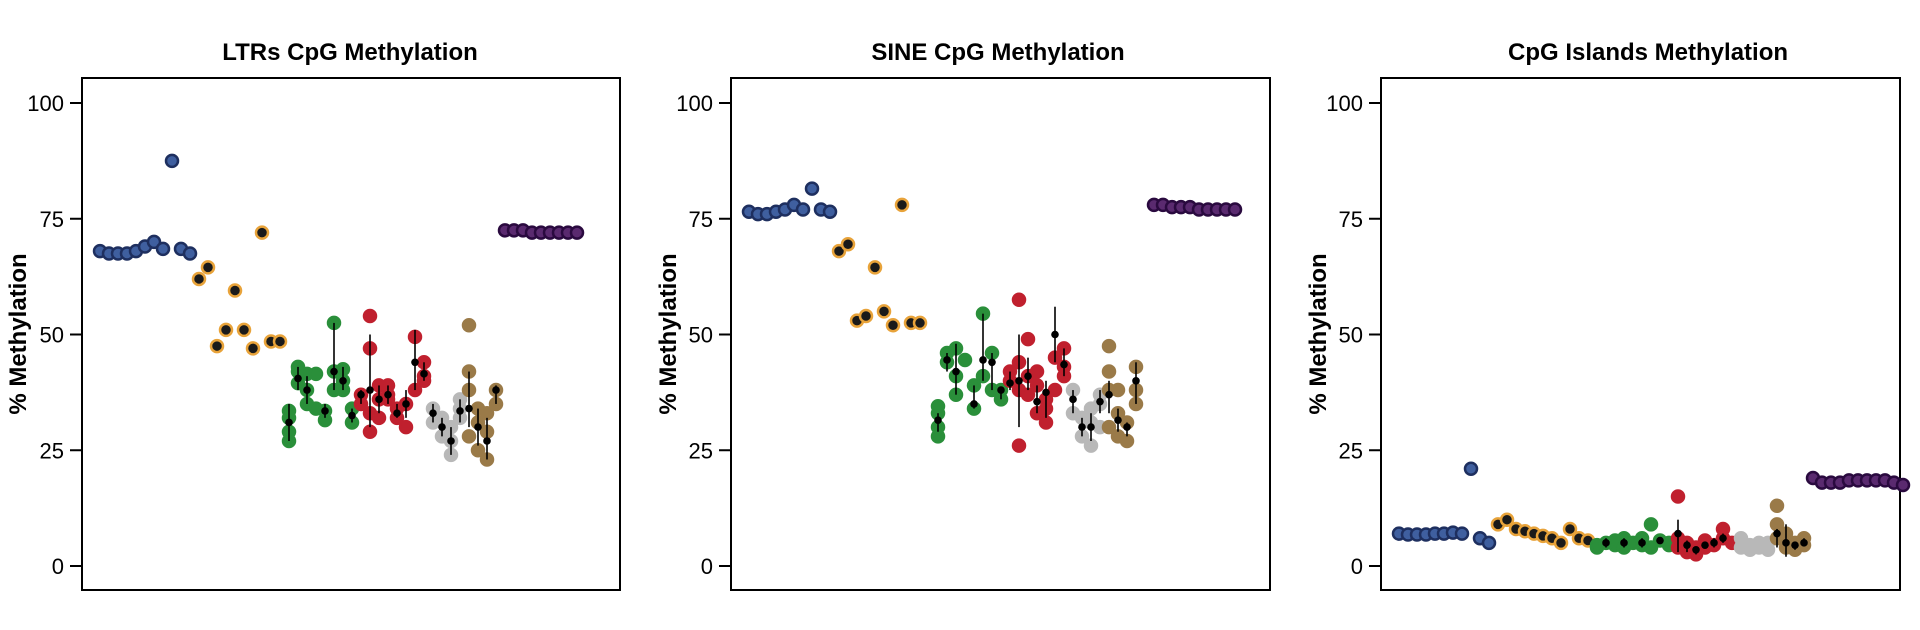  I want to click on y-tick-label: 100, so click(1344, 103).